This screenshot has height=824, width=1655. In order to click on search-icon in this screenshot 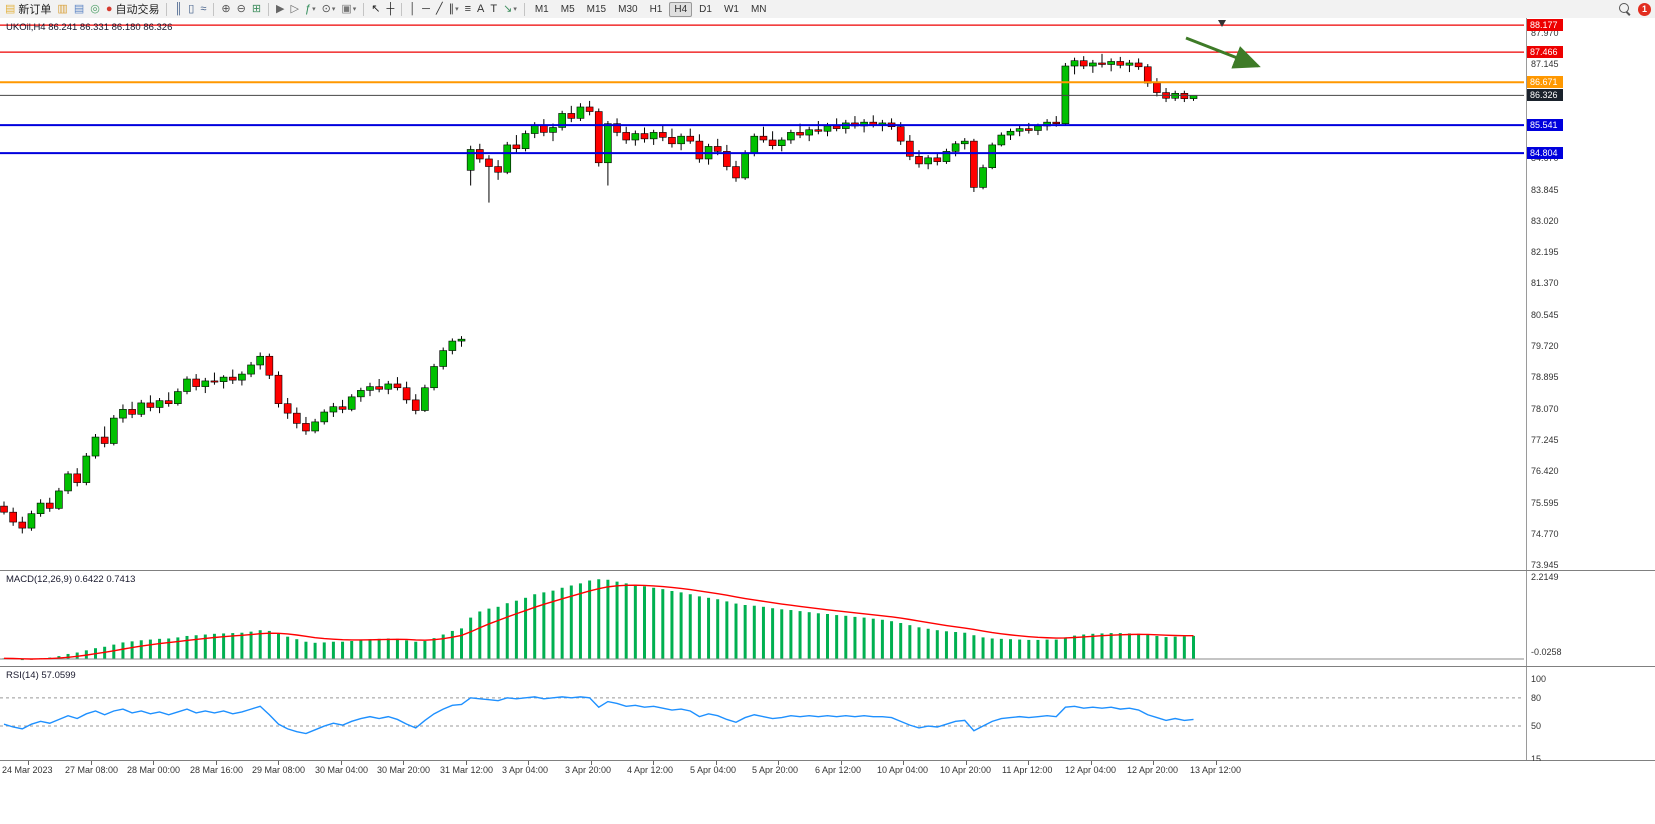, I will do `click(1625, 9)`.